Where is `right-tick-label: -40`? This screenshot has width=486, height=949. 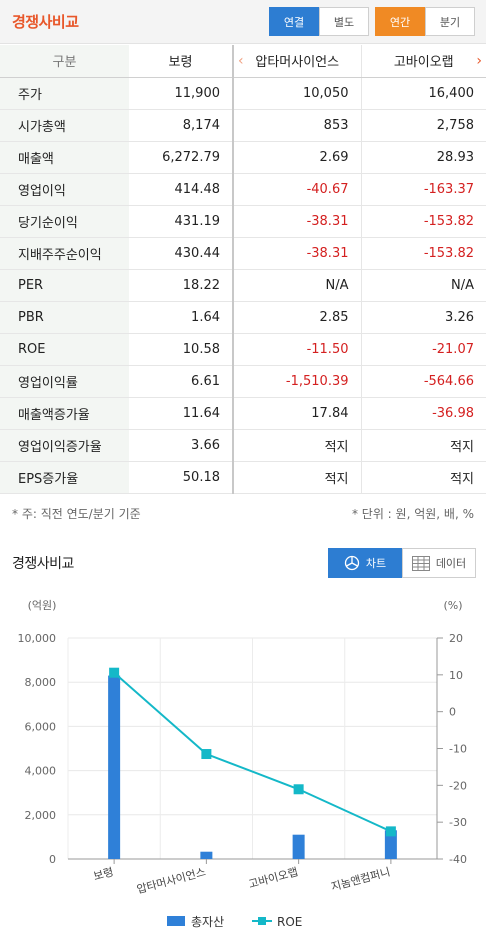 right-tick-label: -40 is located at coordinates (458, 859).